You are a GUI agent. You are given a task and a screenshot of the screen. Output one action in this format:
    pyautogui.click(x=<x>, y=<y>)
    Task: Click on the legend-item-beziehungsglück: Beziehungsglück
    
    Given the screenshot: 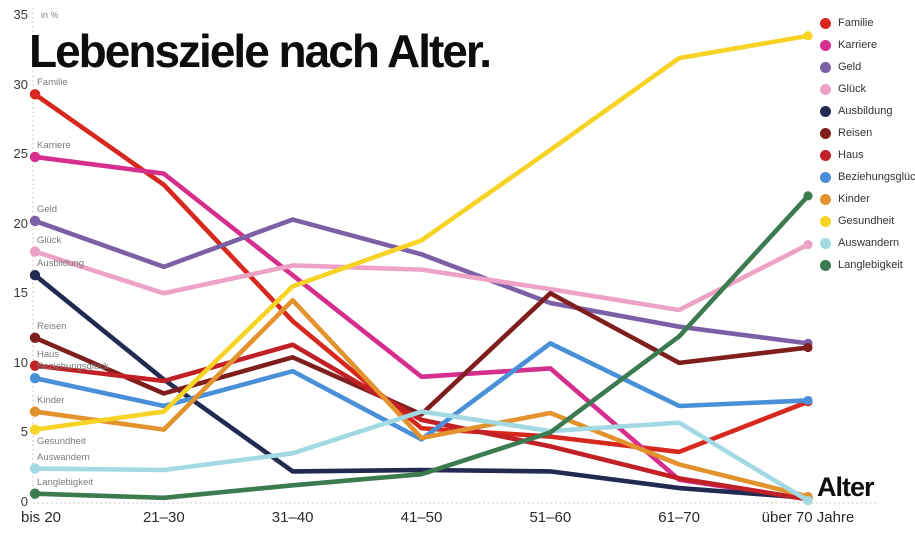 What is the action you would take?
    pyautogui.click(x=865, y=177)
    